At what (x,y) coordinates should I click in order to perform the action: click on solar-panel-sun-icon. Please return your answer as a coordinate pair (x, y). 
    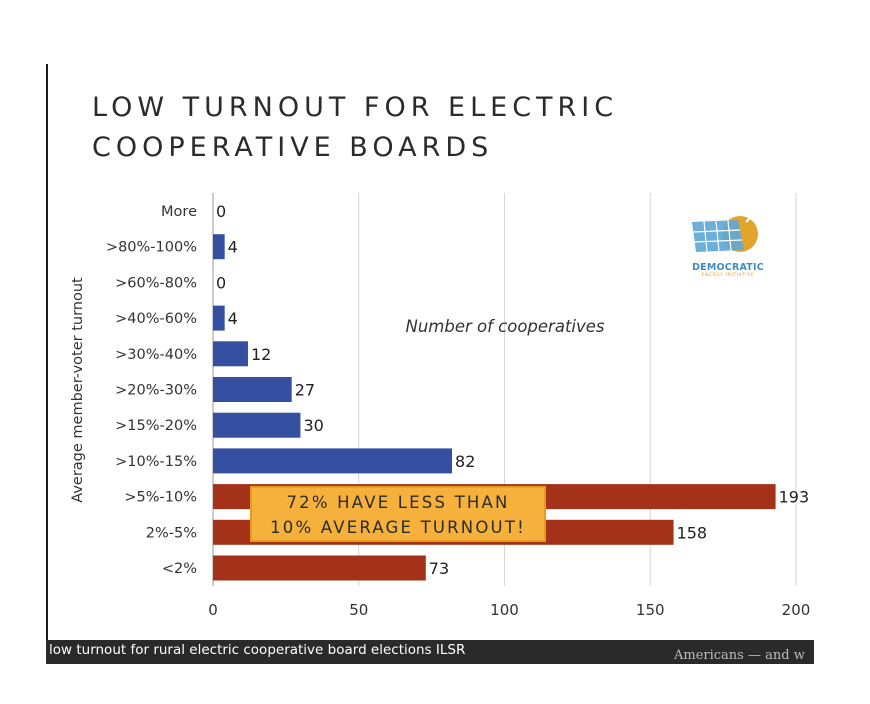
    Looking at the image, I should click on (725, 231).